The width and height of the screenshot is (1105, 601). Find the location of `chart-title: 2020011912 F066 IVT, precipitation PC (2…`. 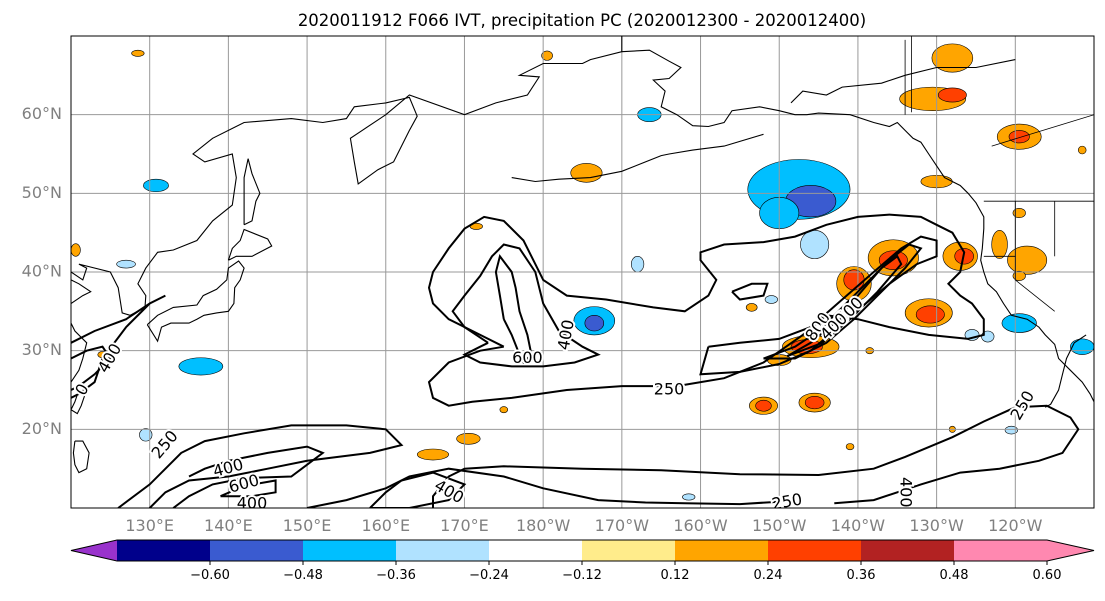

chart-title: 2020011912 F066 IVT, precipitation PC (2… is located at coordinates (582, 20).